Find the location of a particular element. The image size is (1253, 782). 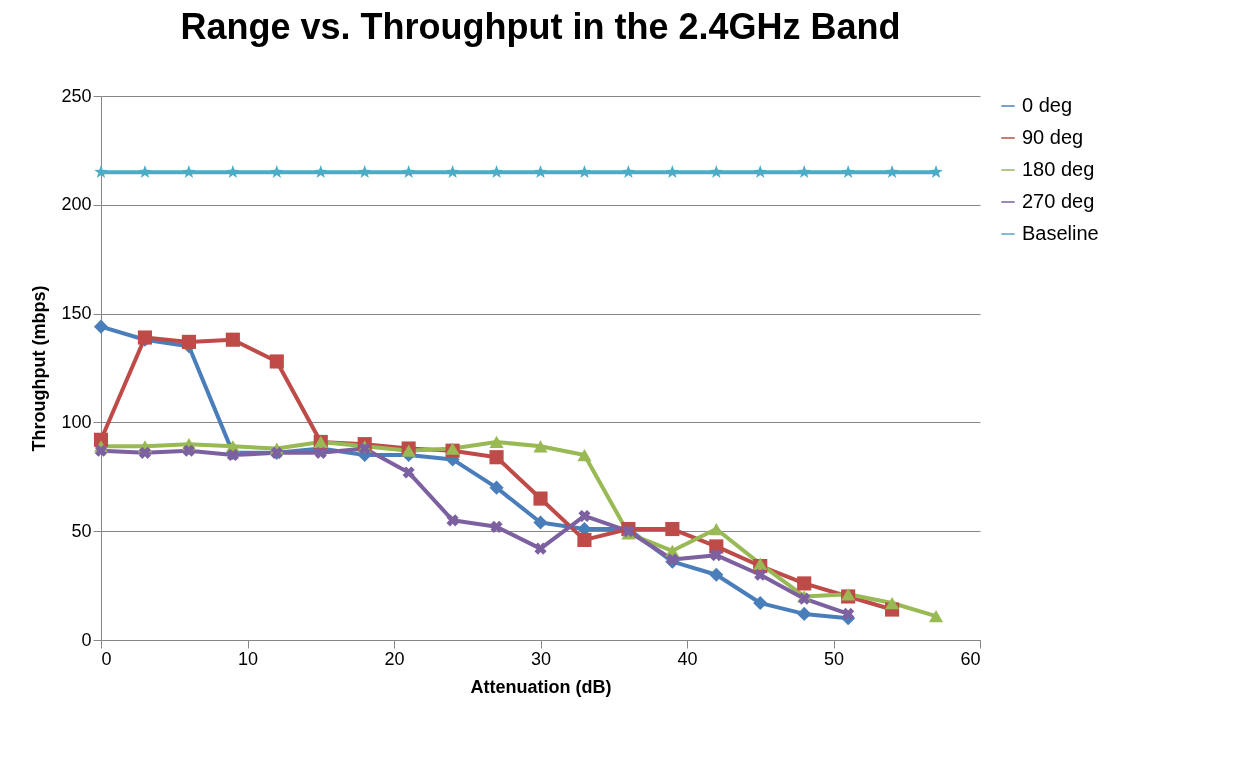

legend-label: 90 deg is located at coordinates (1053, 137).